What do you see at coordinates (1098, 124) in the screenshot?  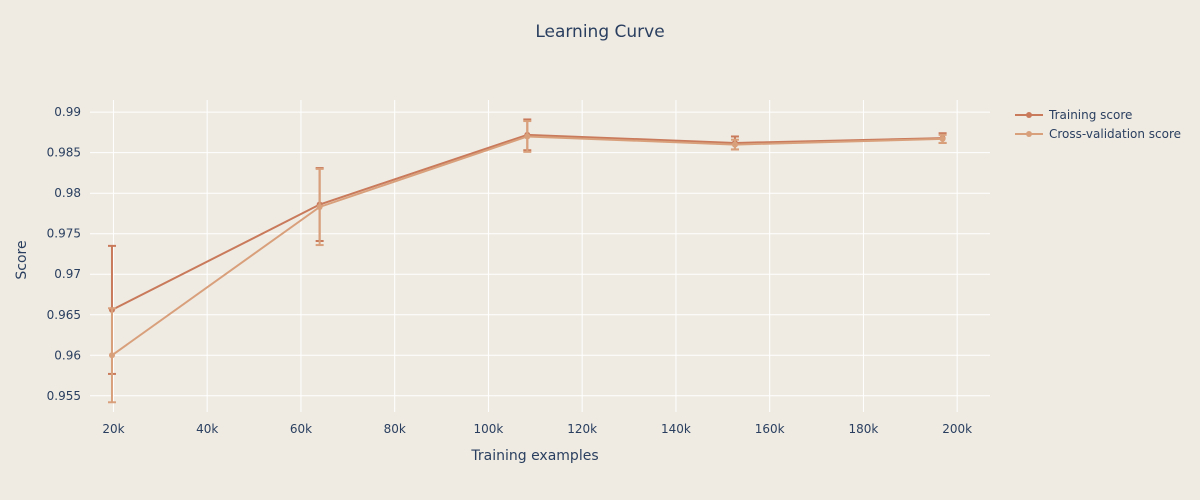 I see `legend: Training score Cross-validation score` at bounding box center [1098, 124].